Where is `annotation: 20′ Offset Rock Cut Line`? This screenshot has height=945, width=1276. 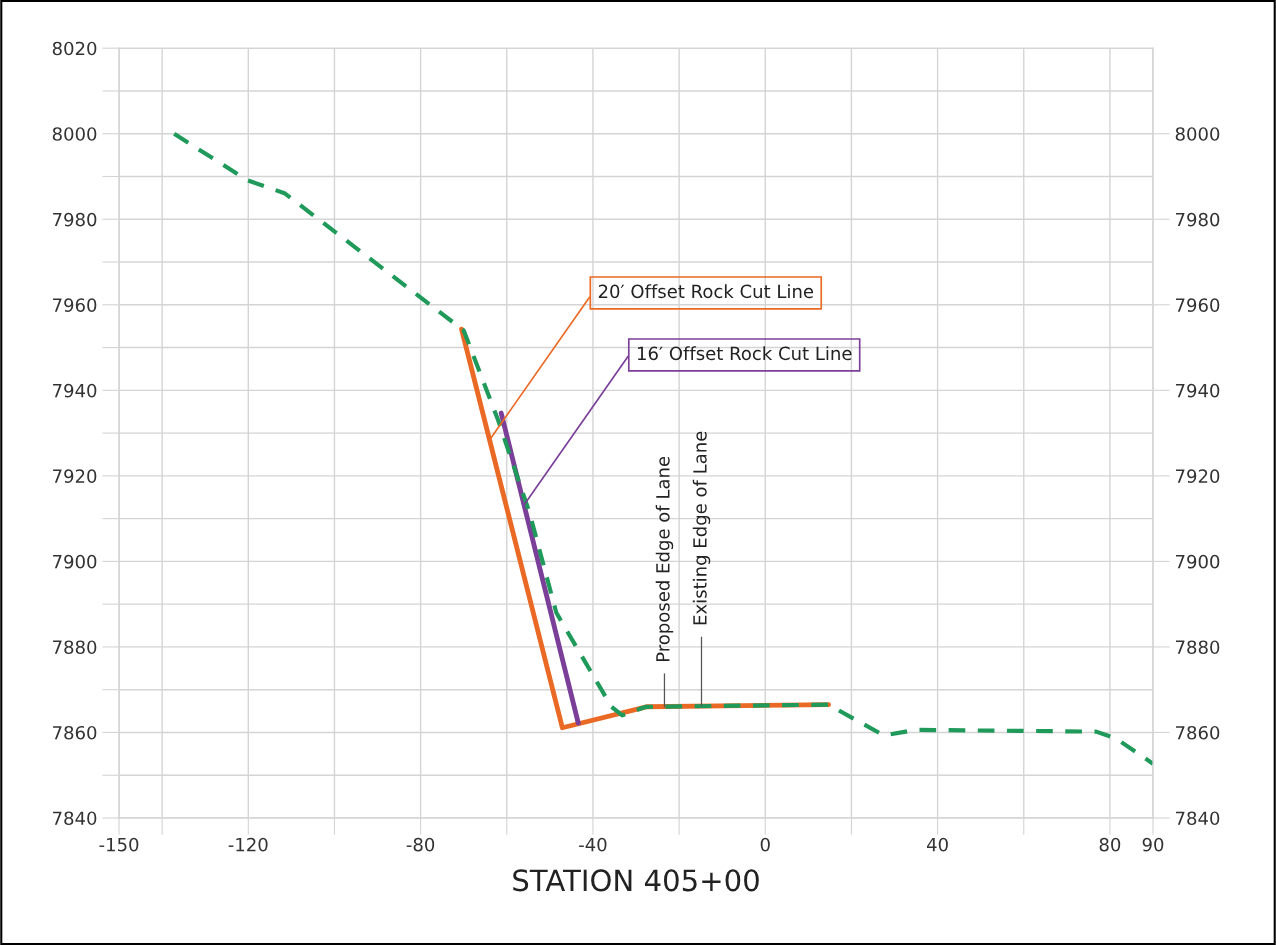 annotation: 20′ Offset Rock Cut Line is located at coordinates (706, 291).